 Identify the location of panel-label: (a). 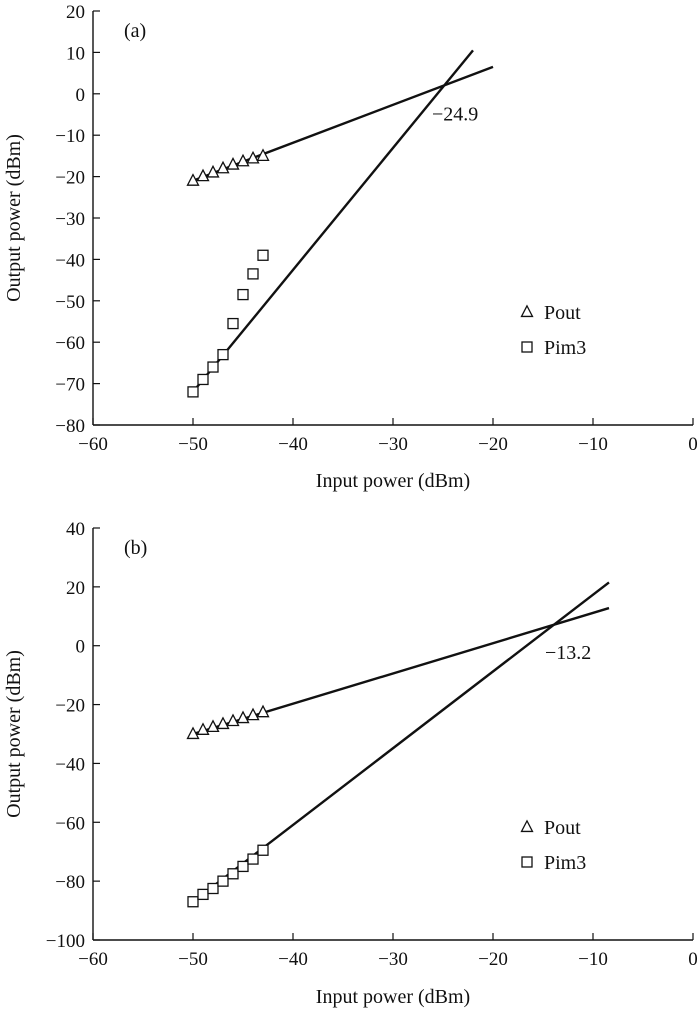
(135, 31).